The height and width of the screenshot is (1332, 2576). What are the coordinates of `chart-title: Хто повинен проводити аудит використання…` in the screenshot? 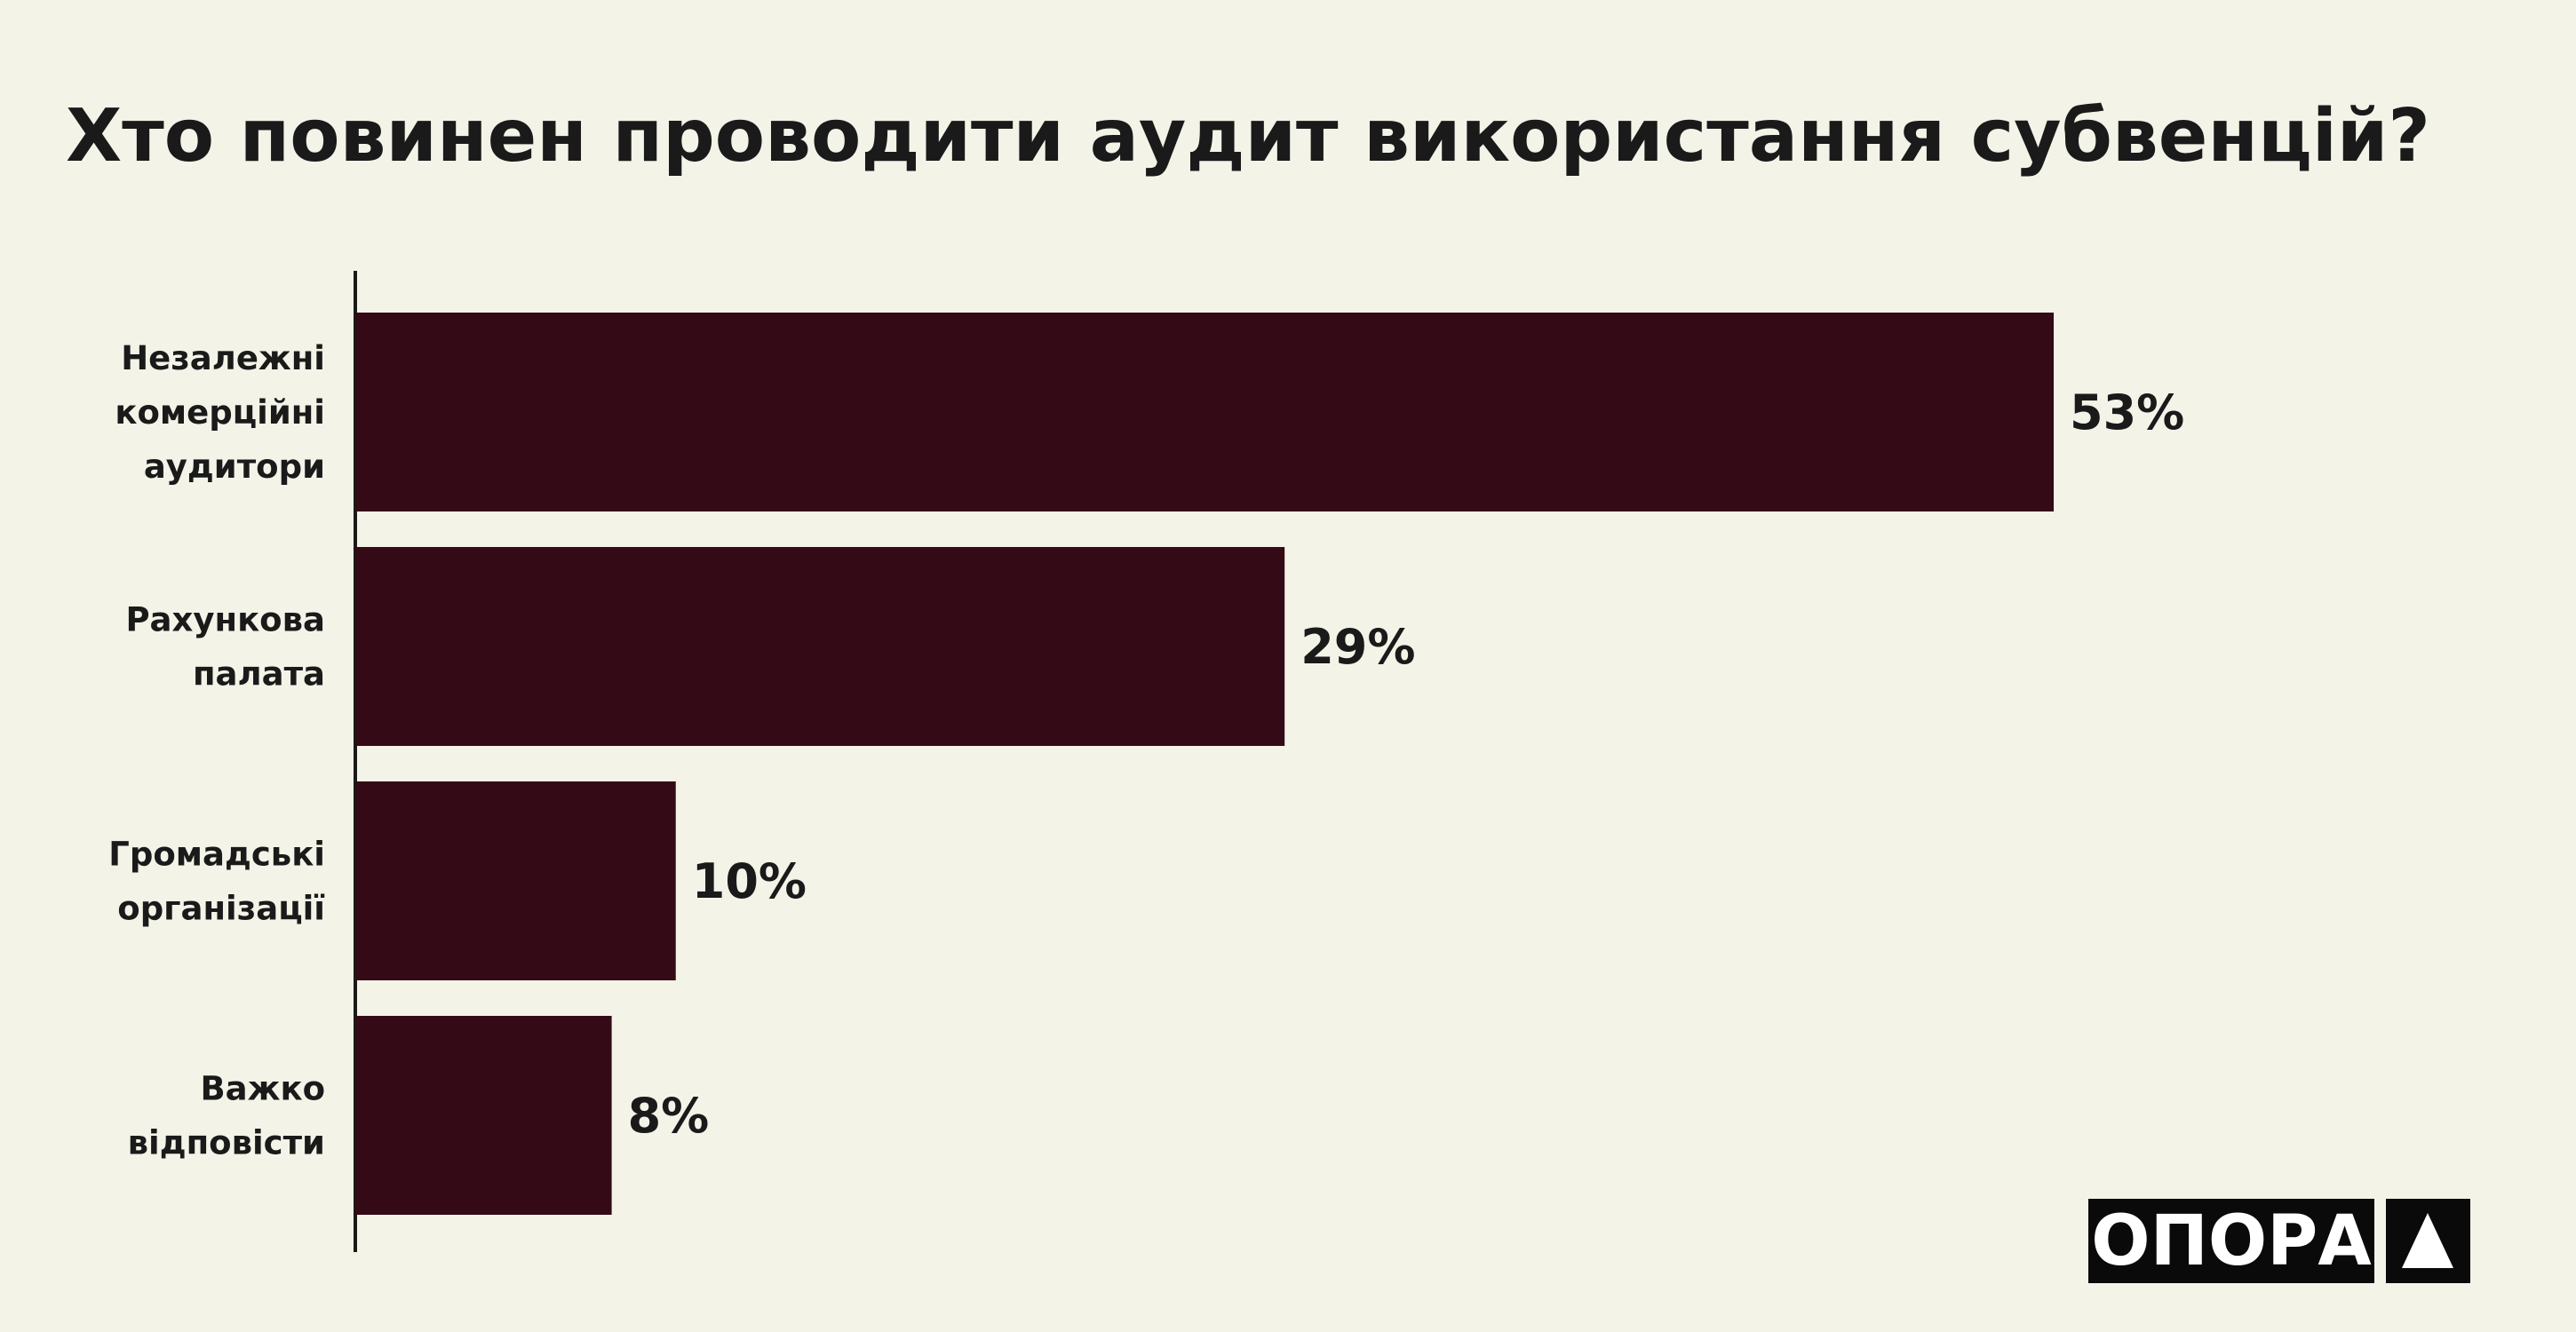 It's located at (1248, 136).